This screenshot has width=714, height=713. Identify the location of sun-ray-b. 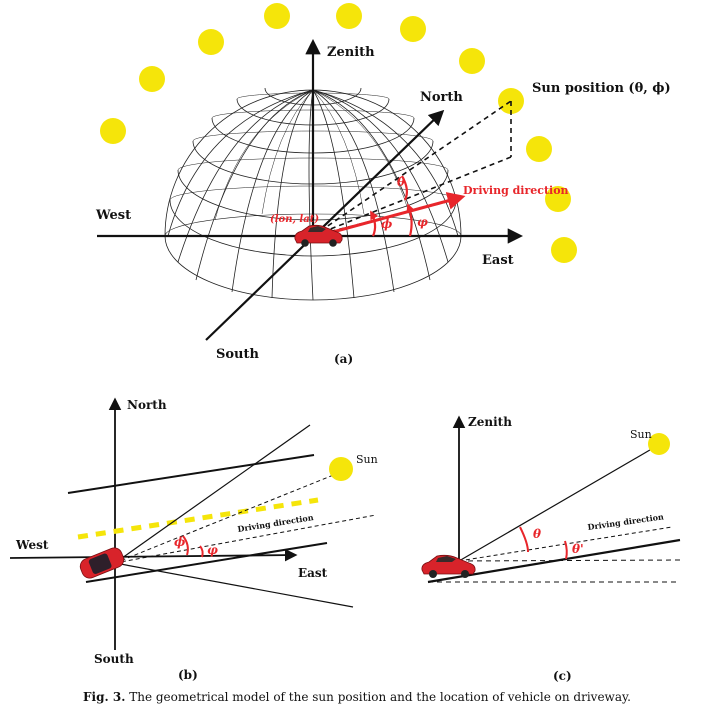
(225, 518).